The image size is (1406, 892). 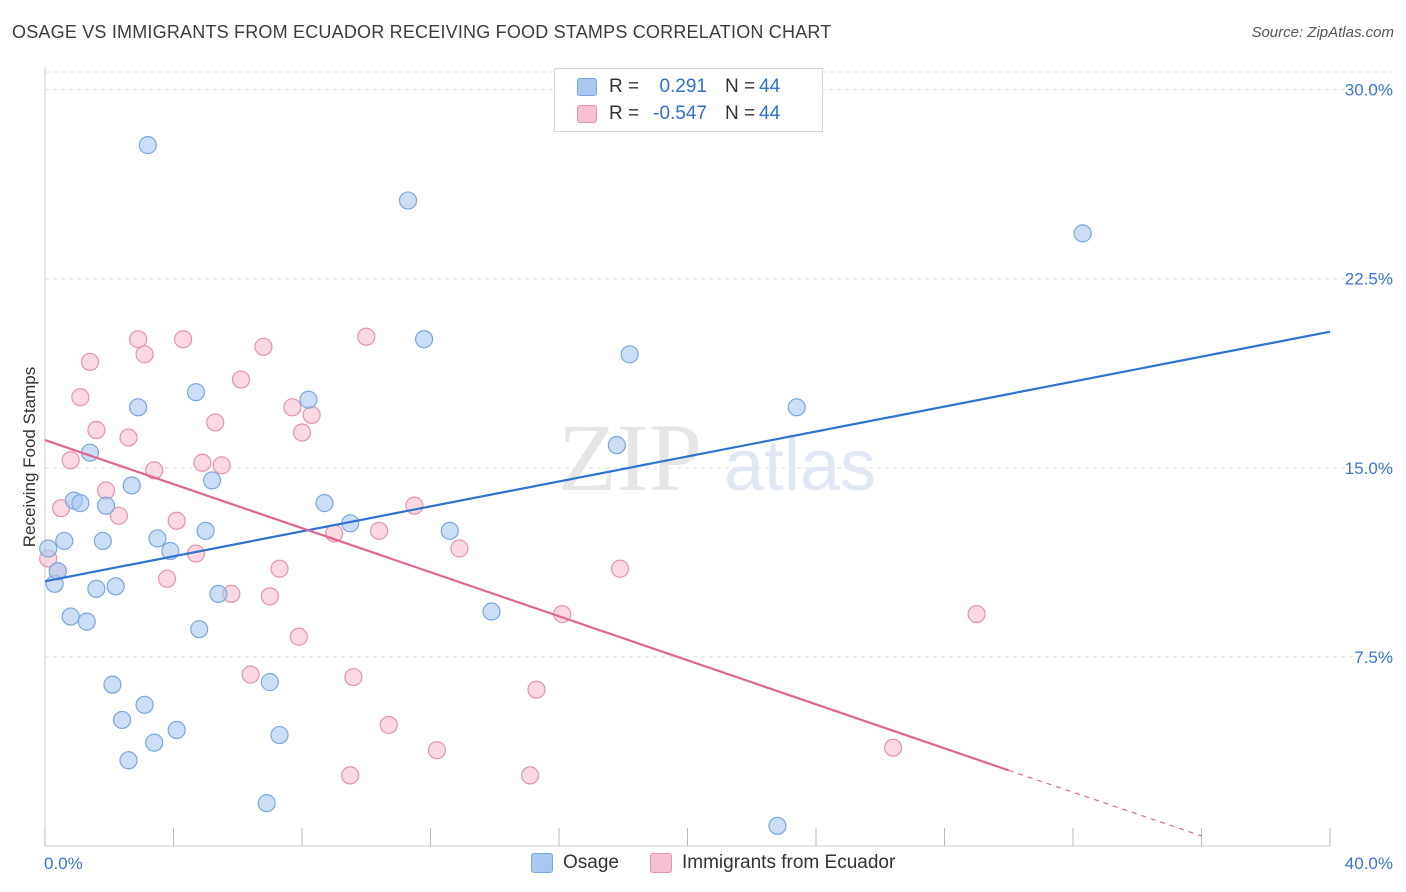 What do you see at coordinates (717, 457) in the screenshot?
I see `watermark: ZIP atlas` at bounding box center [717, 457].